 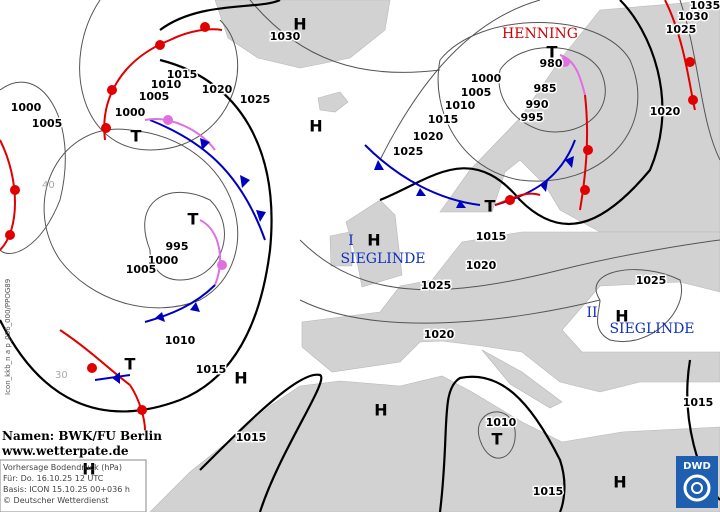 I want to click on legend-base: Basis: ICON 15.10.25 00+036 h, so click(x=66, y=489).